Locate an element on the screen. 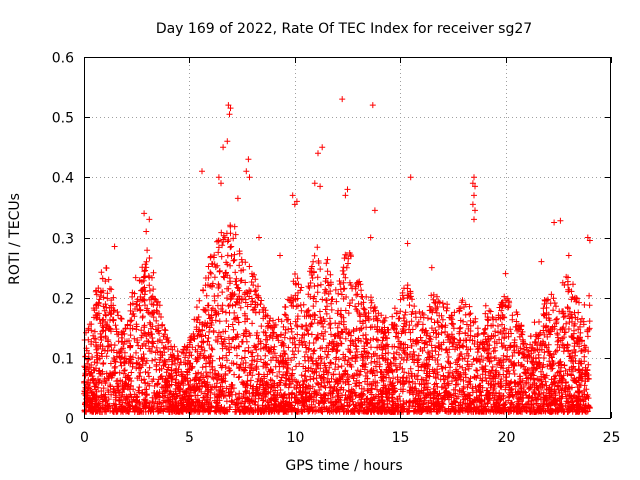 This screenshot has width=640, height=480. y-tick-label: 0.5 is located at coordinates (63, 119).